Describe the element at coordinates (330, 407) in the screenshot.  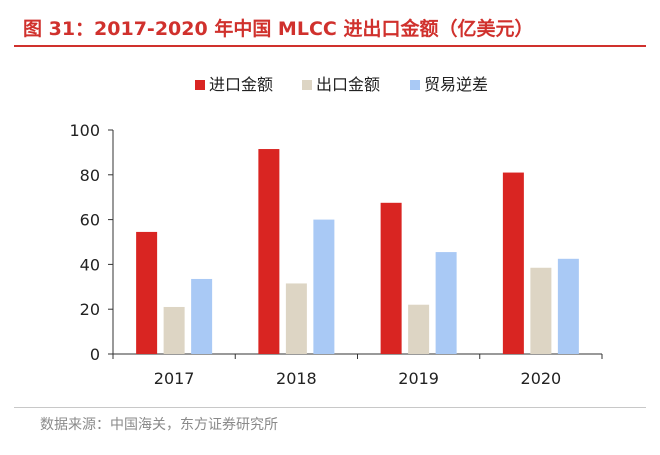
I see `footer-divider` at that location.